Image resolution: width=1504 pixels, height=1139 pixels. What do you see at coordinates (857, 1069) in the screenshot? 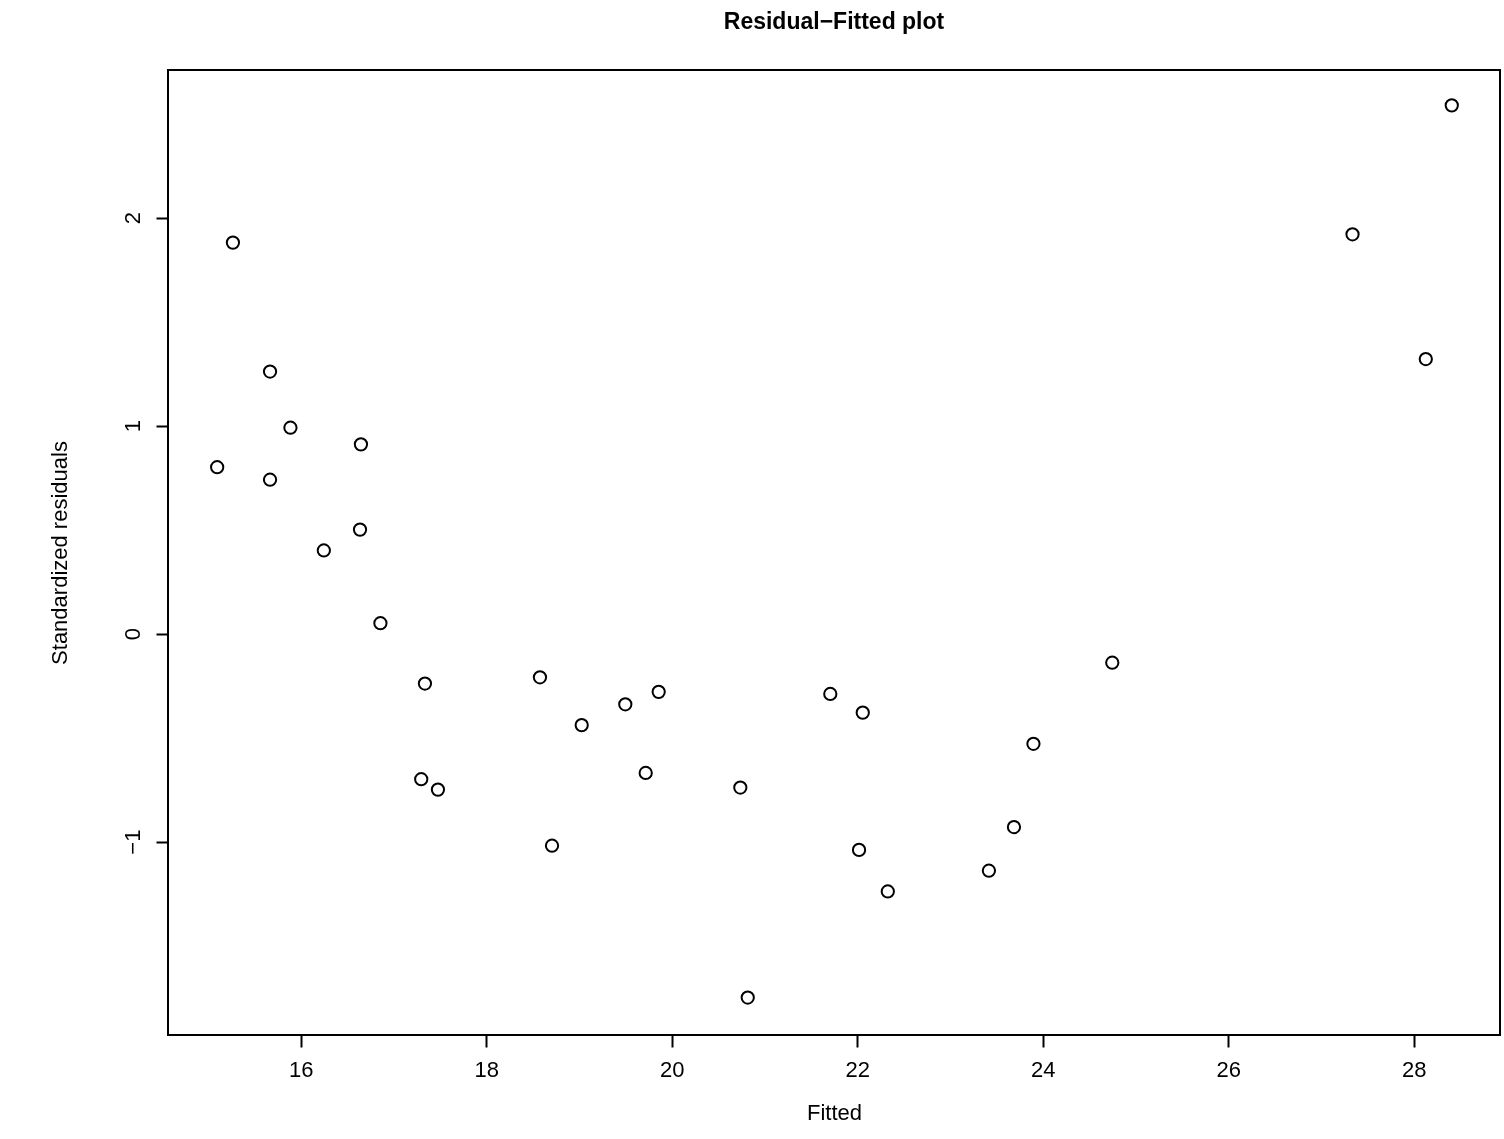
I see `x-tick-label: 22` at bounding box center [857, 1069].